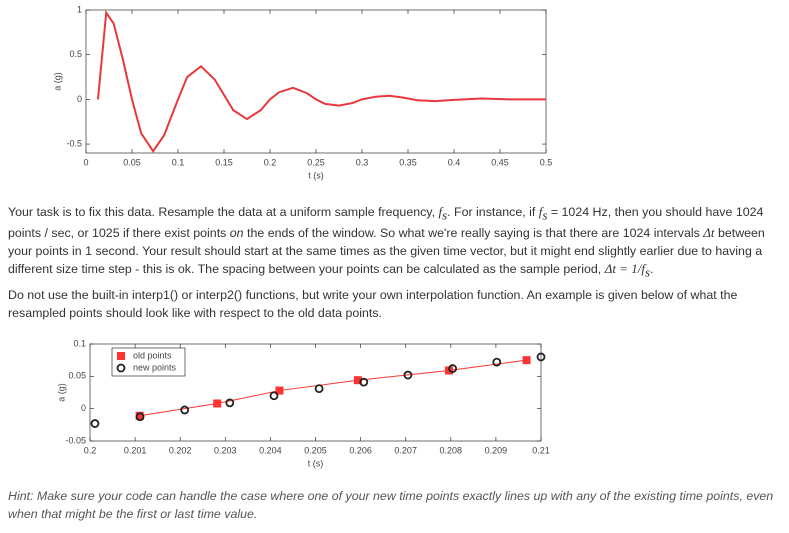 Image resolution: width=789 pixels, height=533 pixels. I want to click on x-tick-label: 0.203, so click(225, 450).